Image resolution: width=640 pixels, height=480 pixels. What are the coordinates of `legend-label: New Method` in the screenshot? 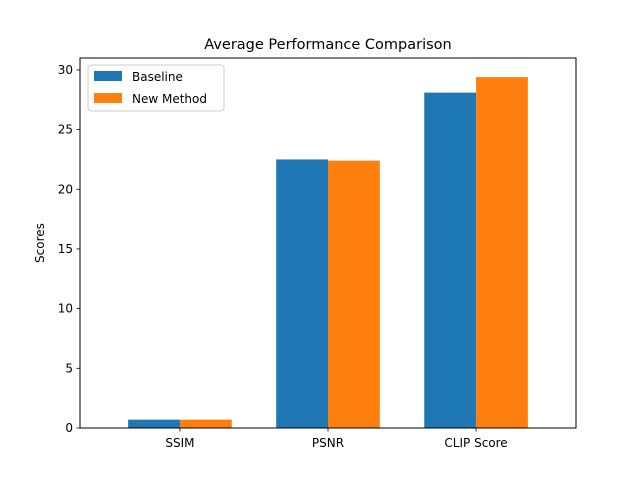 It's located at (169, 99).